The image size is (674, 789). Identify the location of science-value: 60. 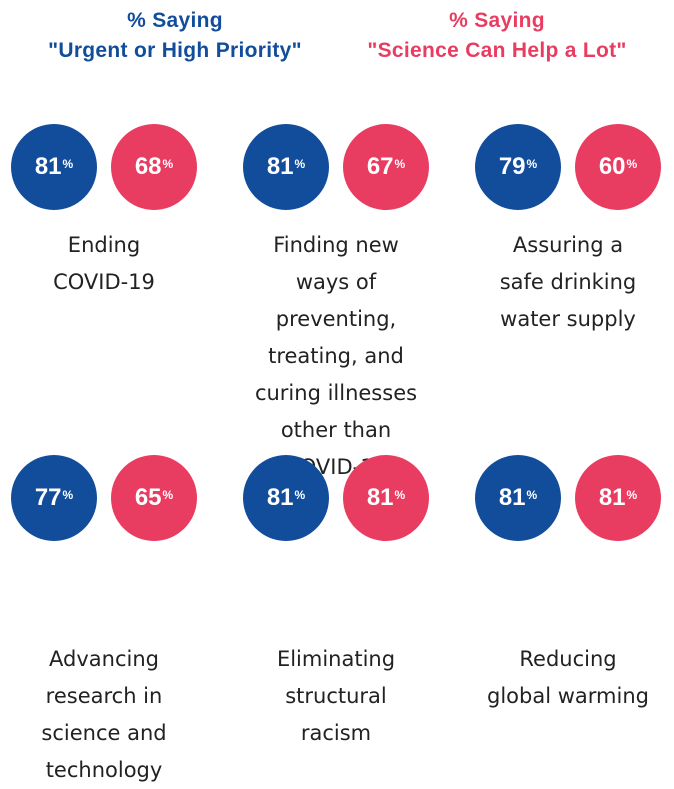
(612, 166).